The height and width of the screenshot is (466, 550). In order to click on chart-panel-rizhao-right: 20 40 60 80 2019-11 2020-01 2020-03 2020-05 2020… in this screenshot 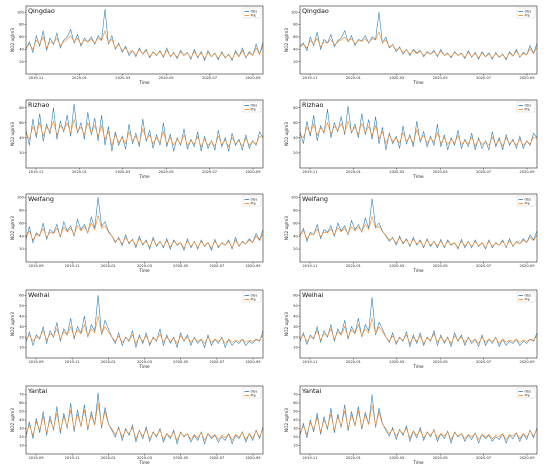, I will do `click(412, 138)`.